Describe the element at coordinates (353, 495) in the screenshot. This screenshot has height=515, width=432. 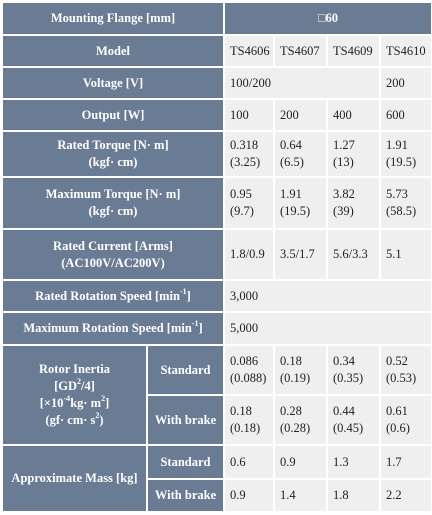
I see `value-cell: 1.8` at that location.